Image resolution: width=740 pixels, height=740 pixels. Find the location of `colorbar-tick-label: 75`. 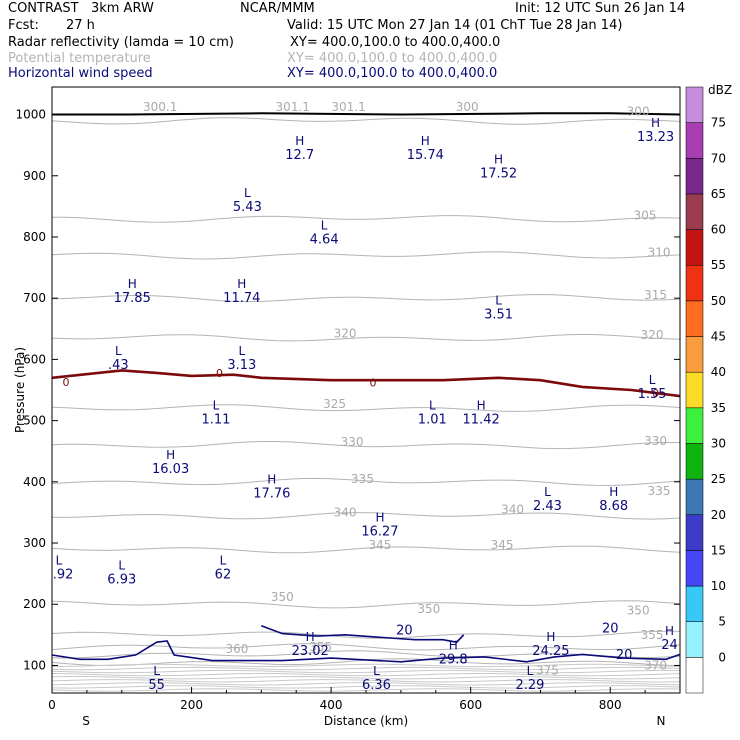

colorbar-tick-label: 75 is located at coordinates (718, 123).